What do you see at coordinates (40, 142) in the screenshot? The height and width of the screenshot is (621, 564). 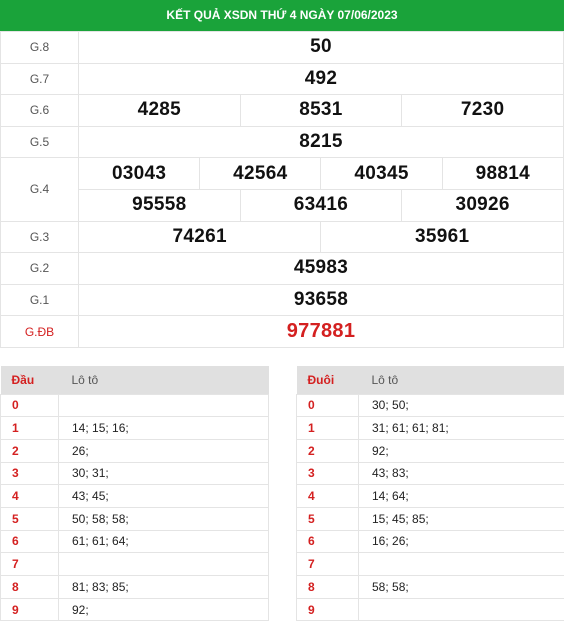 I see `prize-label: G.5` at bounding box center [40, 142].